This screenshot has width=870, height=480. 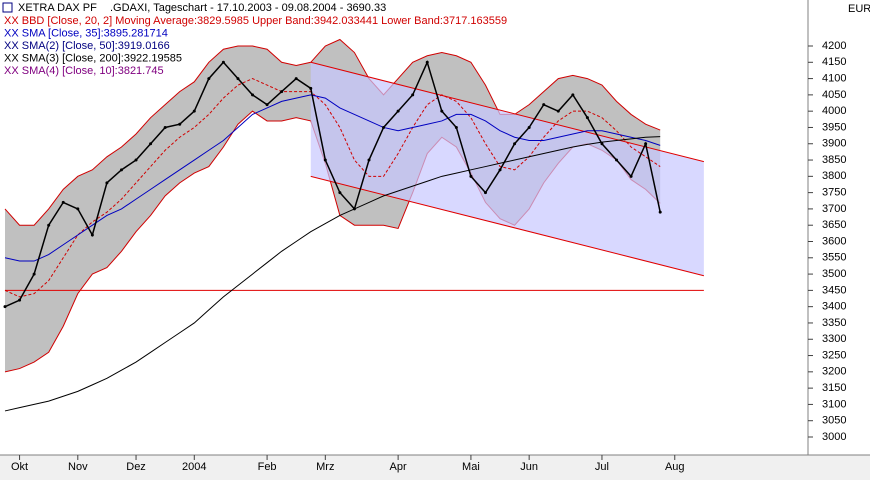 What do you see at coordinates (834, 307) in the screenshot?
I see `y-tick-label: 3400` at bounding box center [834, 307].